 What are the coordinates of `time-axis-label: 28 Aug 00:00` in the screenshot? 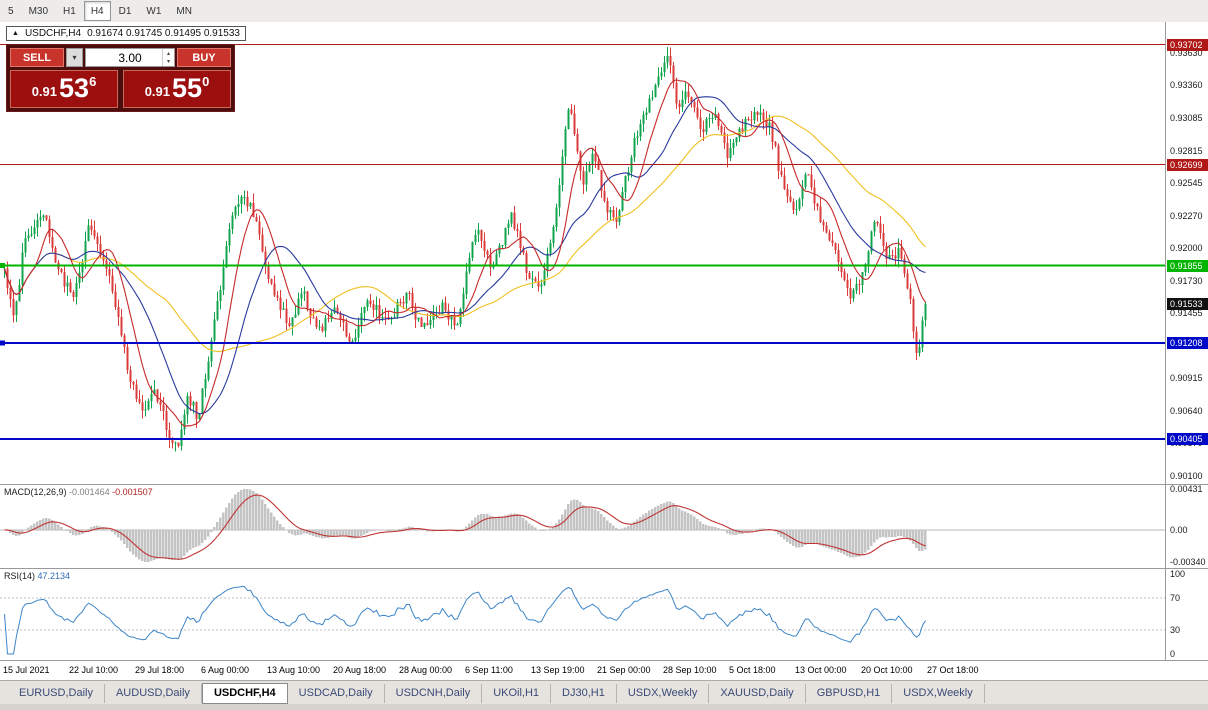 It's located at (426, 670).